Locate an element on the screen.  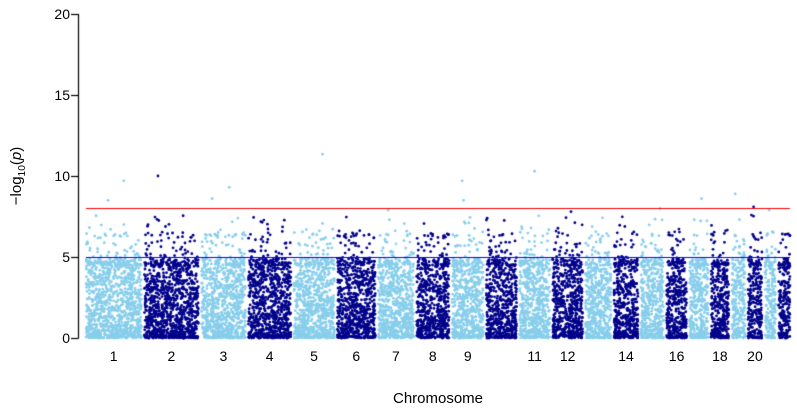
y-axis-label-open-paren: ( is located at coordinates (16, 163).